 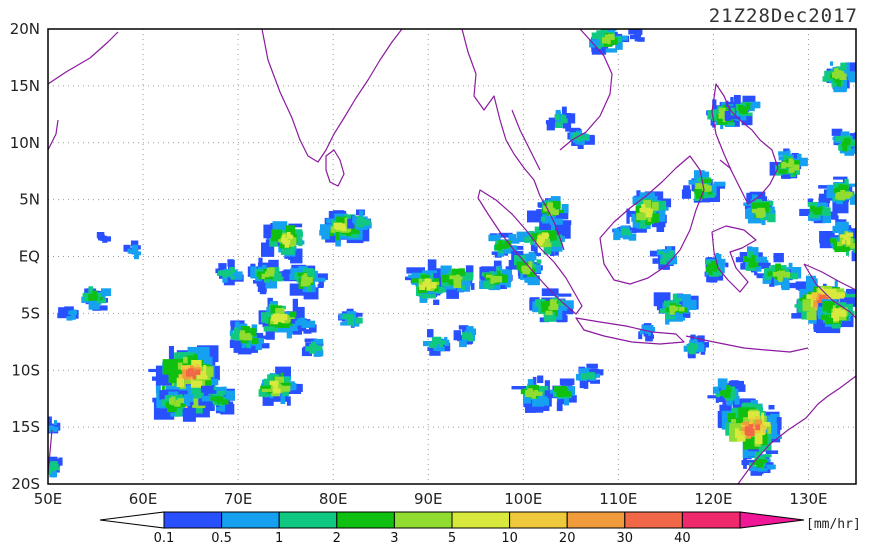 I want to click on lat-tick-label: 5S, so click(x=30, y=313).